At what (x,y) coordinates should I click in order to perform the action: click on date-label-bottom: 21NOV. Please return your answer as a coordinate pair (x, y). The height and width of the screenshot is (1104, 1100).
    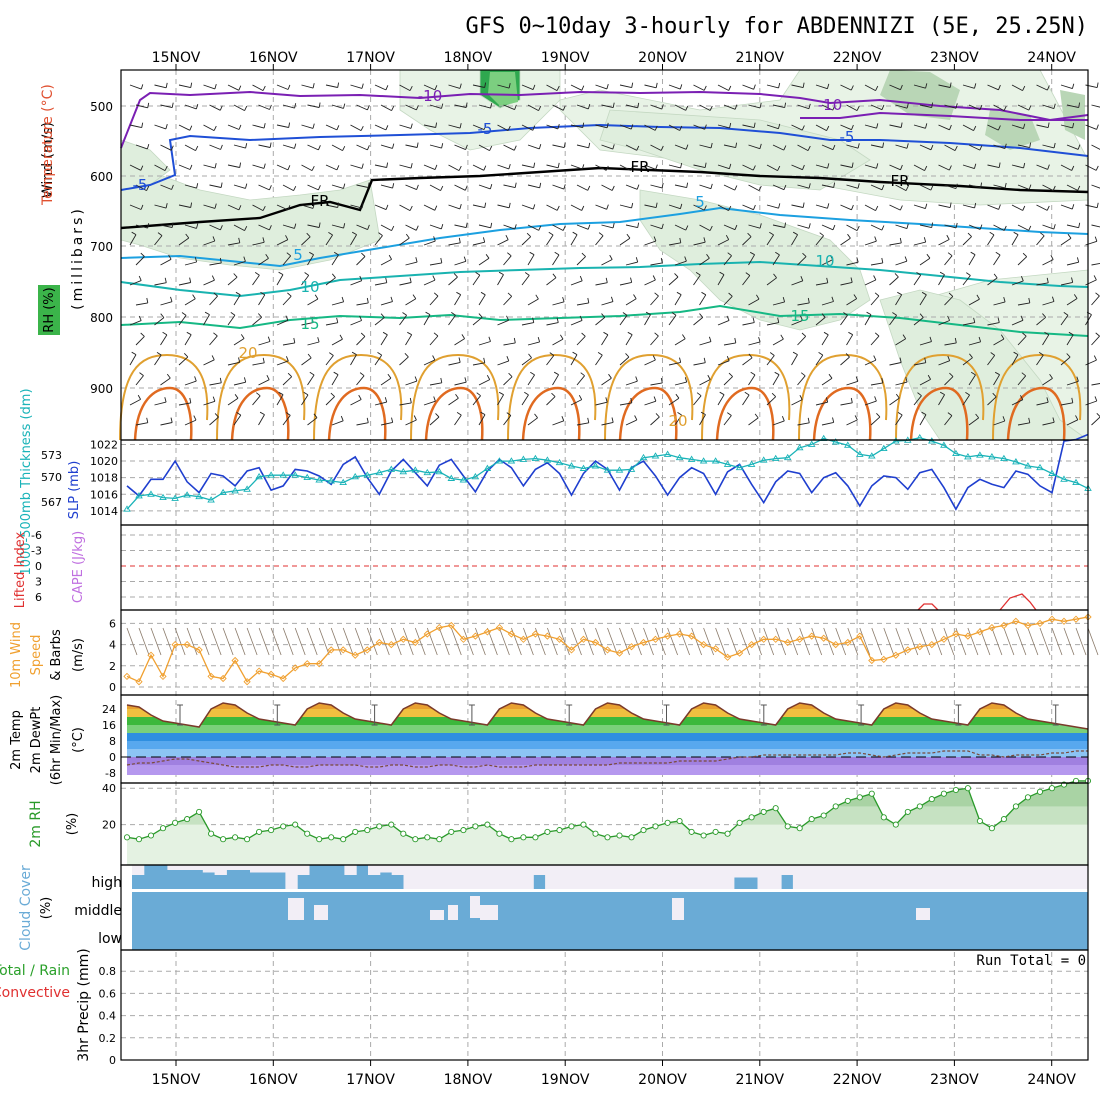
    Looking at the image, I should click on (759, 1080).